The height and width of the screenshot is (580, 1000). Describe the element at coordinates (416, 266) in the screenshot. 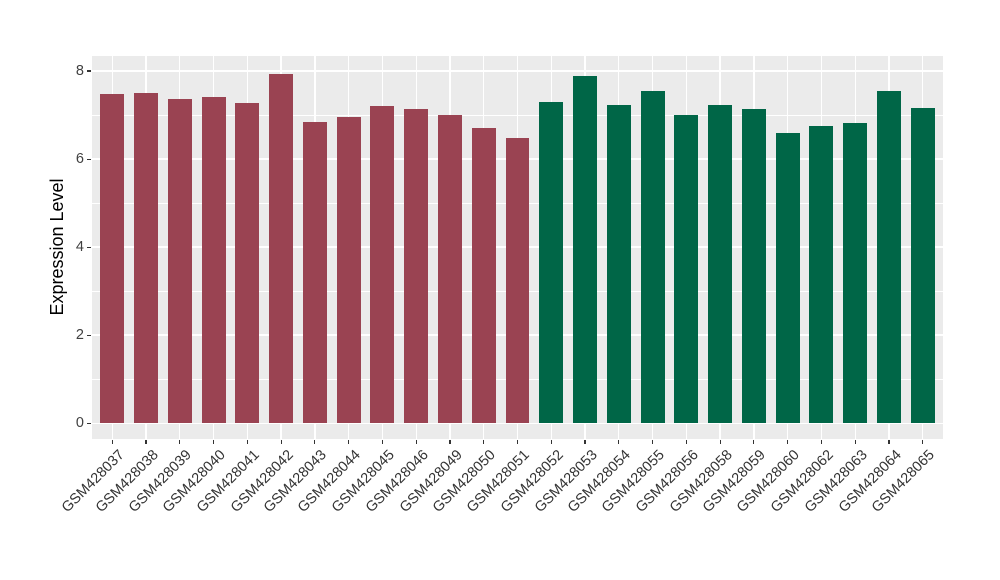

I see `bar-GSM428046` at that location.